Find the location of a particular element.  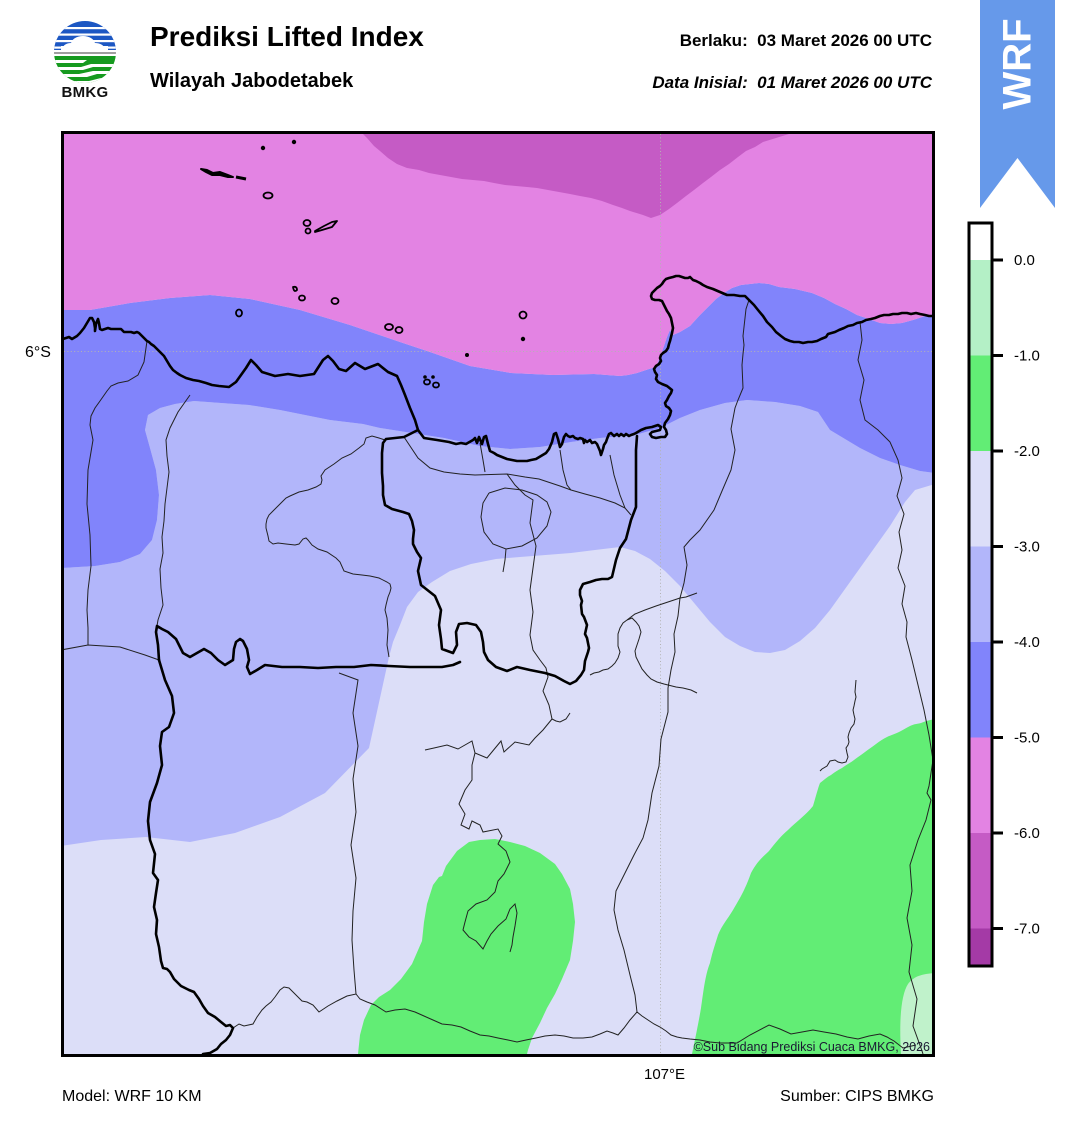

svg-text: -3.0 is located at coordinates (1027, 547).